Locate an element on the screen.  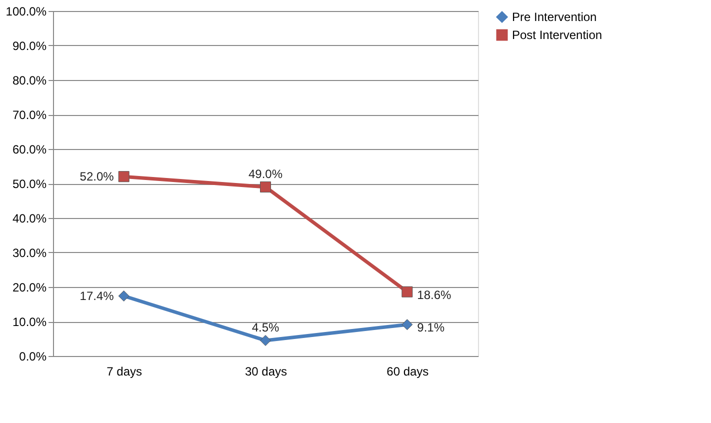
y-tick-label: 10.0% is located at coordinates (29, 322).